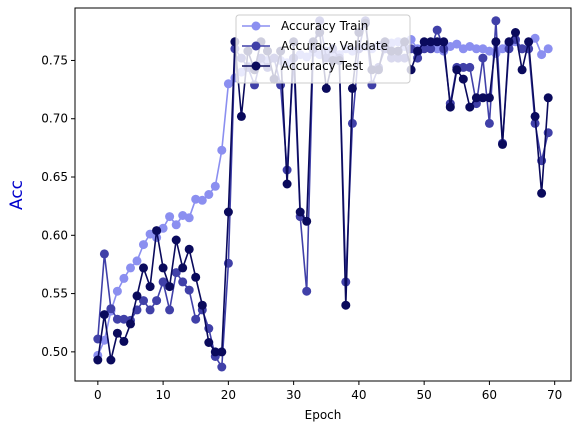 The image size is (581, 432). I want to click on legend-label: Accuracy Test, so click(322, 66).